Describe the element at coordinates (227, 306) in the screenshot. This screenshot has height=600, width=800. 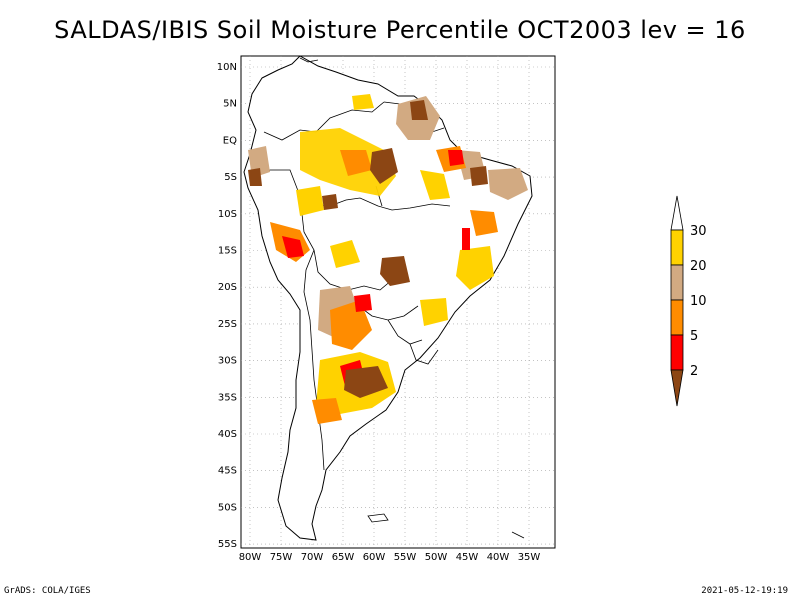
I see `latitude-tick-labels: 10N 5N EQ 5S 10S 15S 20S 25S 30S 35S 40S 45S 50S 55S` at that location.